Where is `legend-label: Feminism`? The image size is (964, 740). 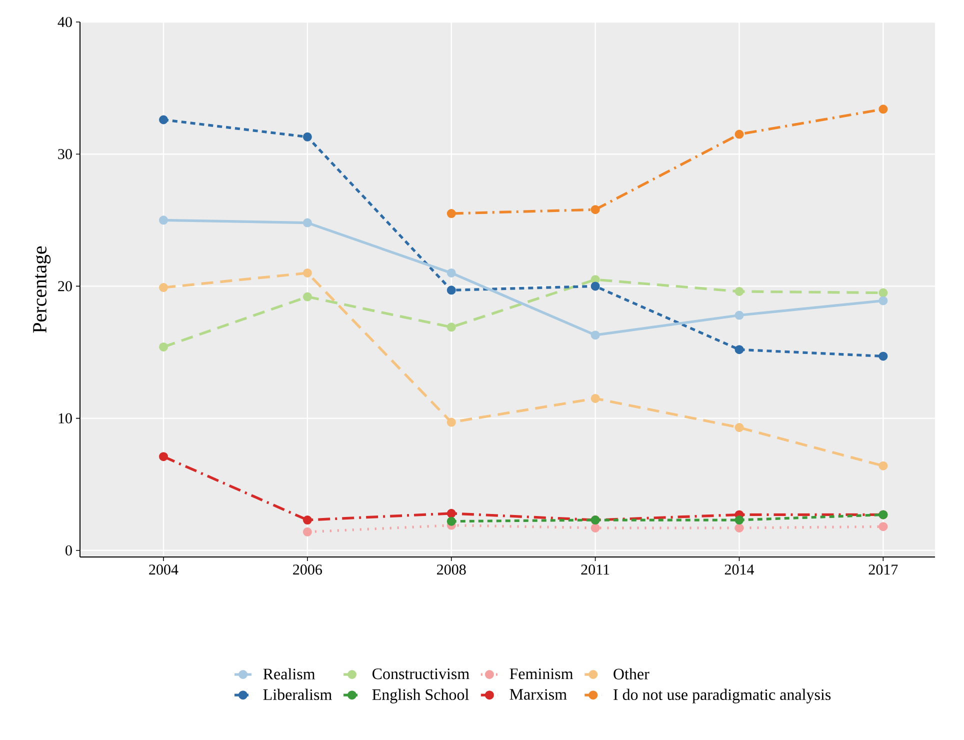 legend-label: Feminism is located at coordinates (542, 674).